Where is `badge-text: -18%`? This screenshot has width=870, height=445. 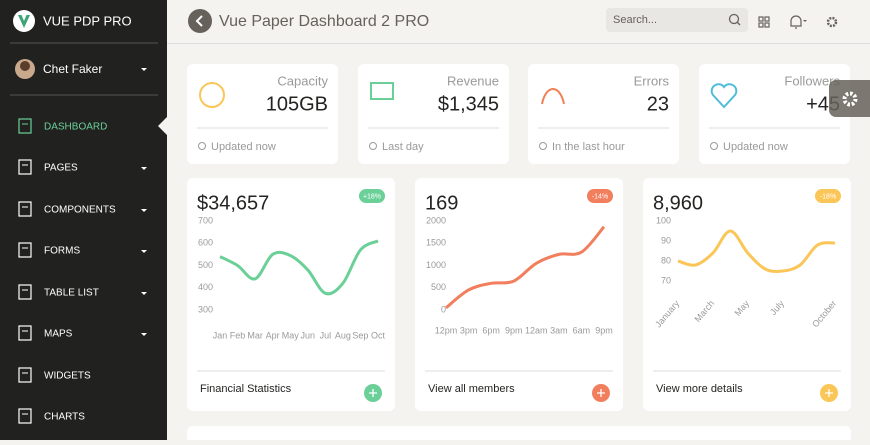 badge-text: -18% is located at coordinates (828, 196).